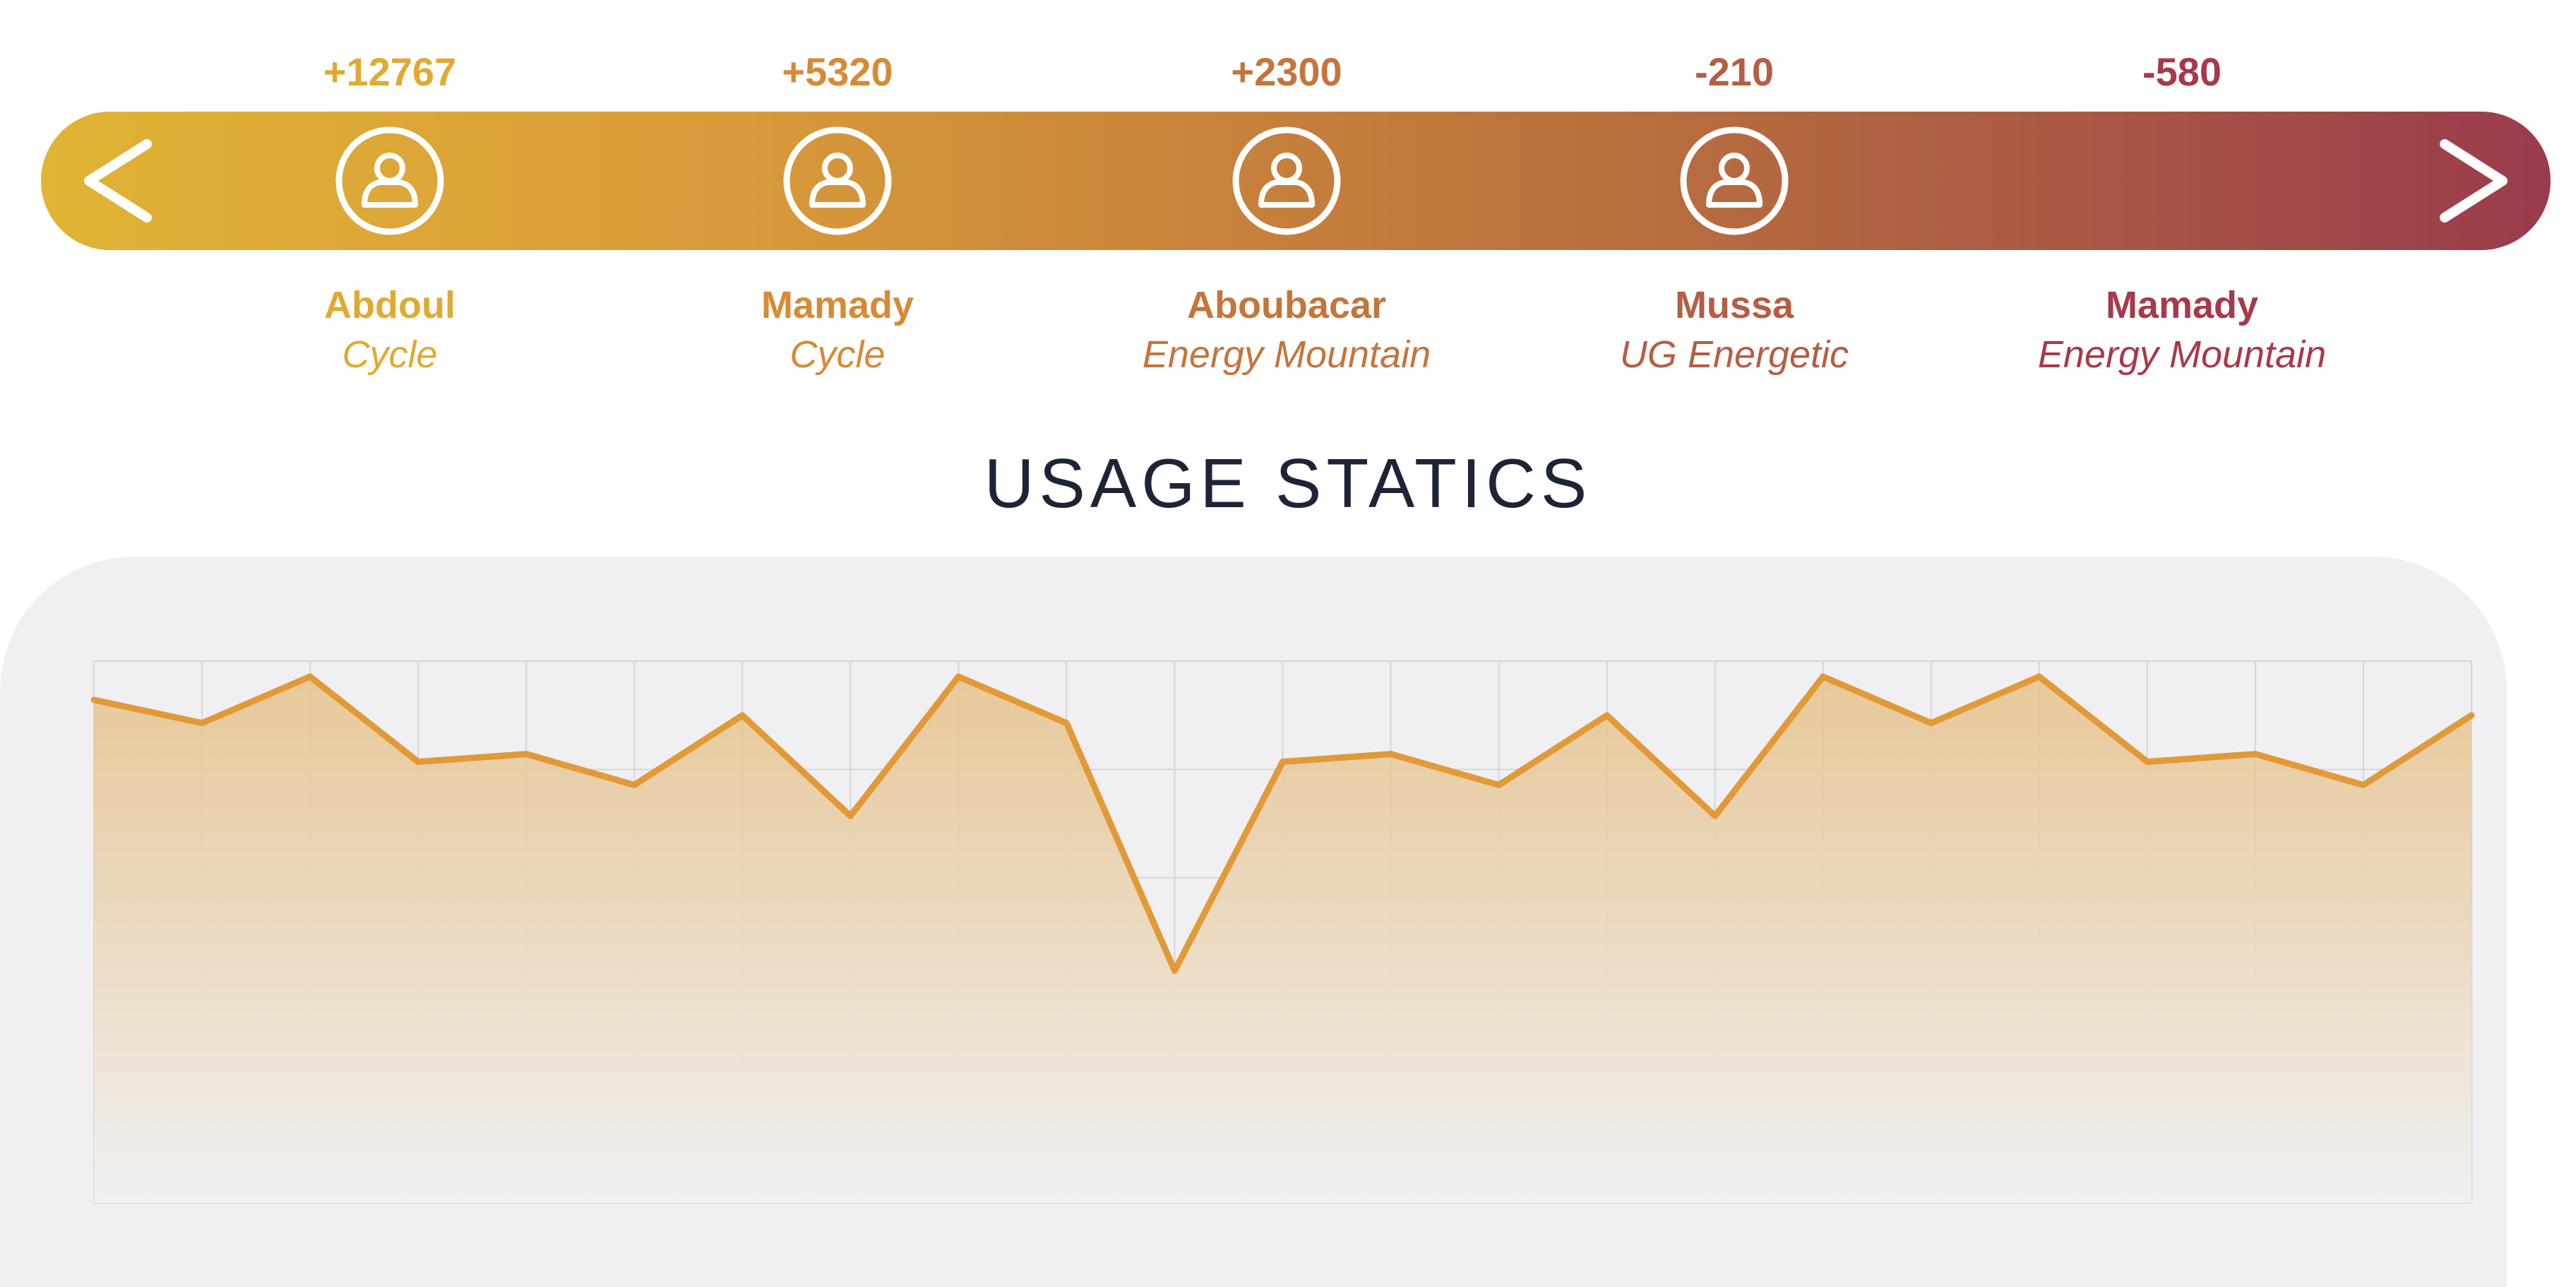  I want to click on score-value: +5320, so click(837, 71).